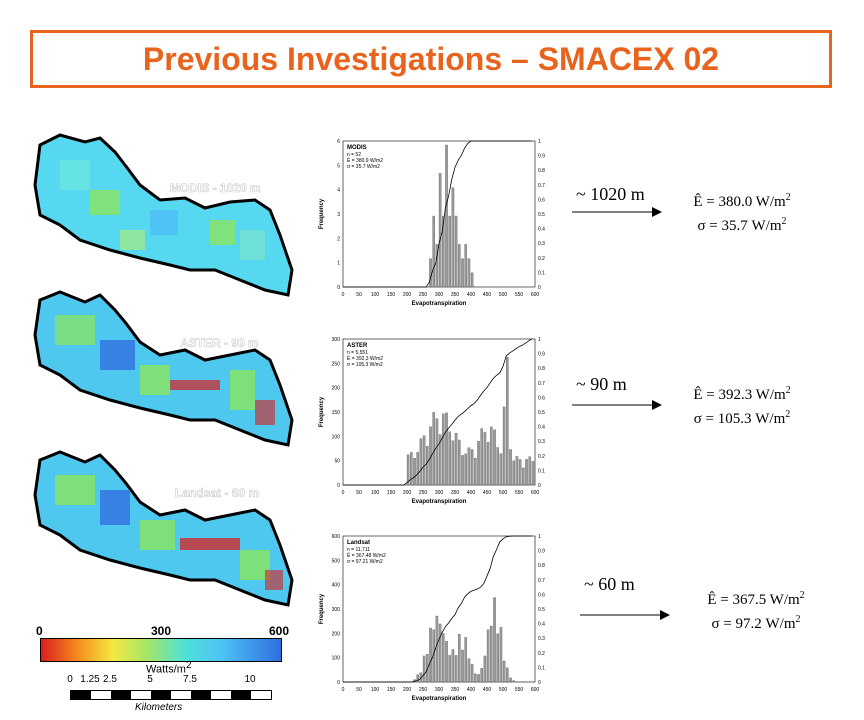 The image size is (864, 720). I want to click on y-tick-label: 0, so click(338, 486).